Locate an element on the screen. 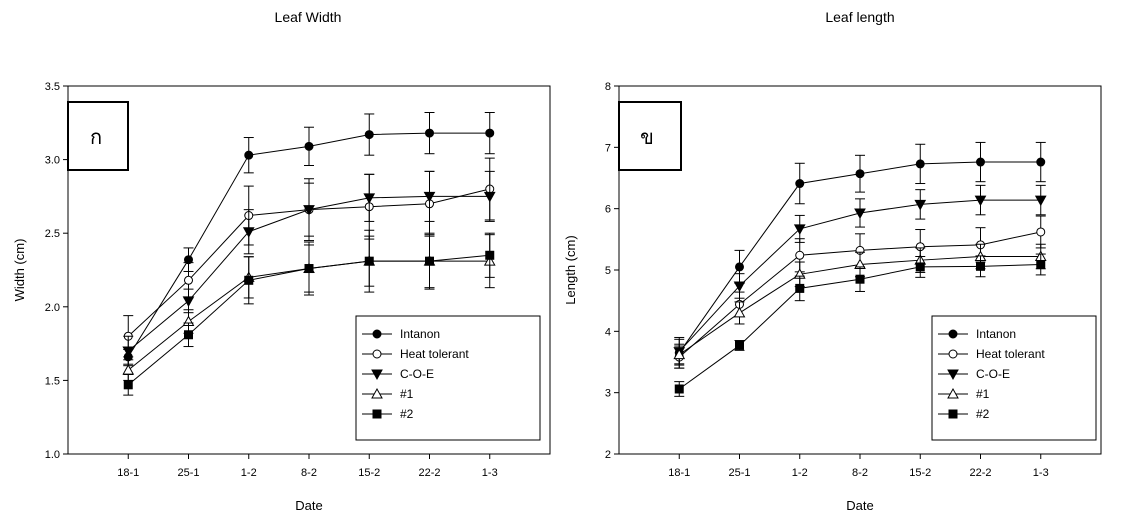  y-tick-label: 2 is located at coordinates (608, 455).